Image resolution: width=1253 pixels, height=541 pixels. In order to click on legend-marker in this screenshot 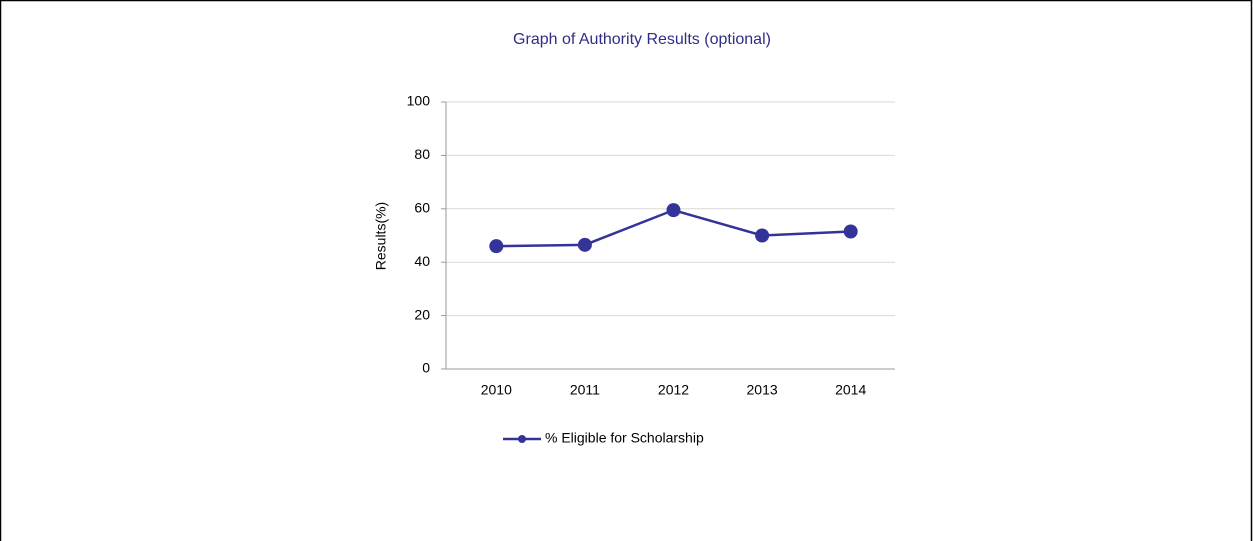, I will do `click(522, 439)`.